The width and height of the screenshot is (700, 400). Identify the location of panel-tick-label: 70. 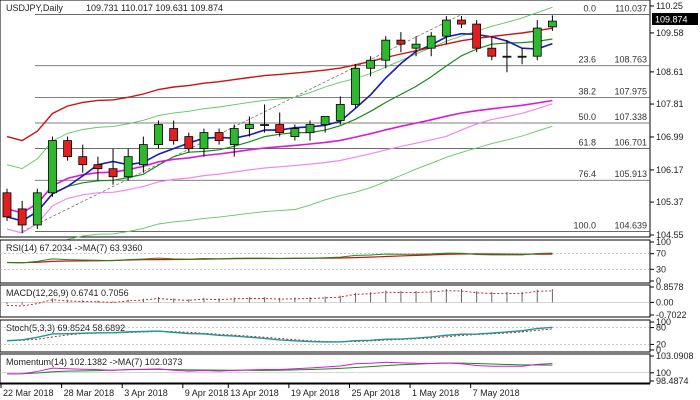
(661, 254).